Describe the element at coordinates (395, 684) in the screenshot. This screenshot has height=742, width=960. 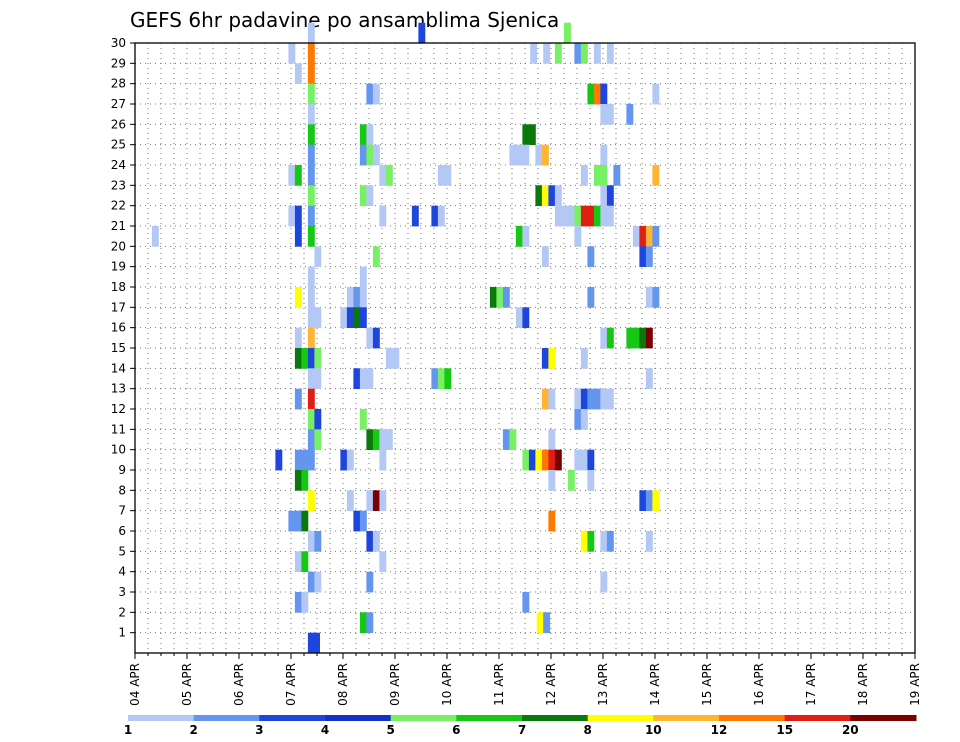
I see `x-tick-label: 09 APR` at that location.